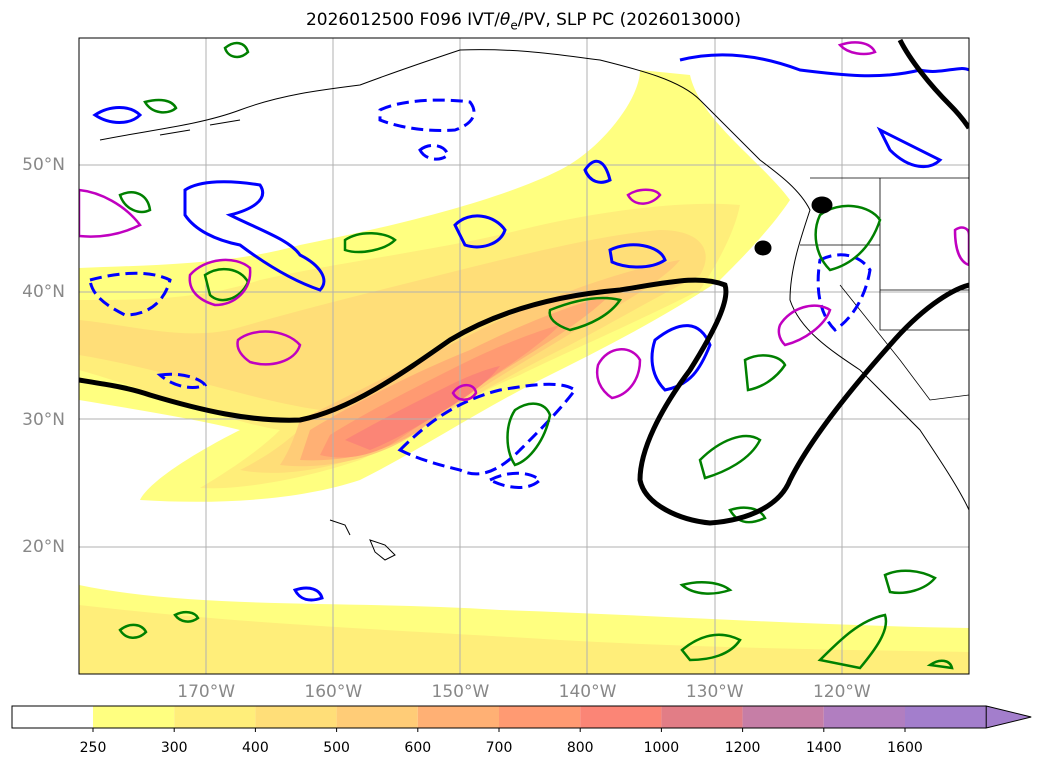 Image resolution: width=1047 pixels, height=767 pixels. Describe the element at coordinates (418, 748) in the screenshot. I see `colorbar-tick-label: 600` at that location.